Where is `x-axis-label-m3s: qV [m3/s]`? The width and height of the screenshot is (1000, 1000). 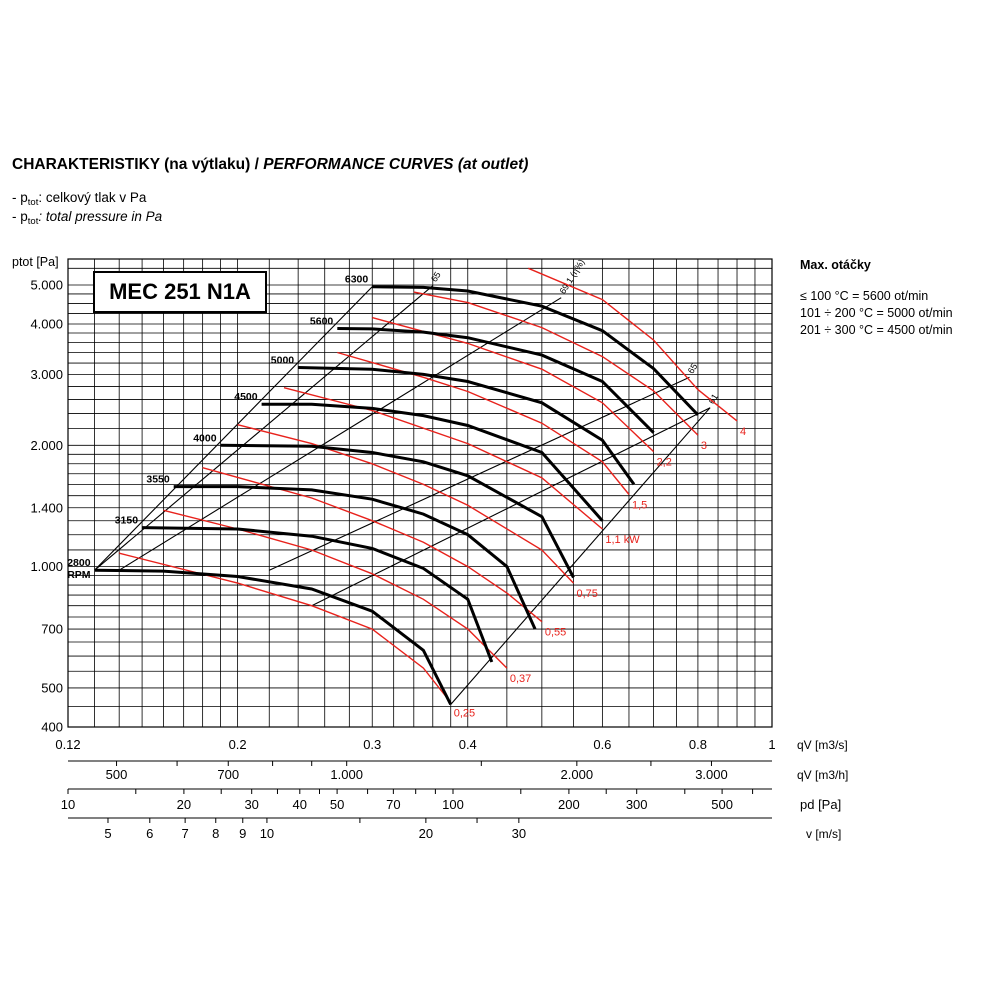
x-axis-label-m3s: qV [m3/s] is located at coordinates (822, 745).